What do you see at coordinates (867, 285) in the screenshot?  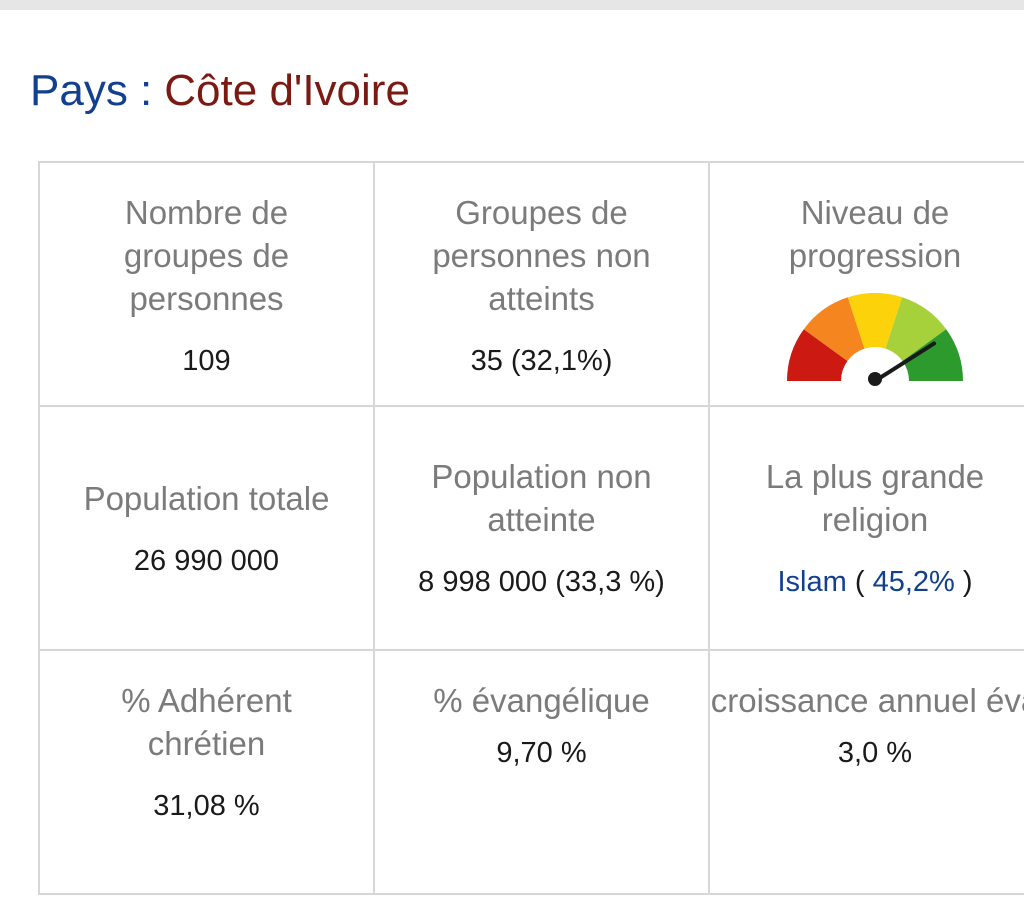 I see `stat-progress-level: Niveau de progression` at bounding box center [867, 285].